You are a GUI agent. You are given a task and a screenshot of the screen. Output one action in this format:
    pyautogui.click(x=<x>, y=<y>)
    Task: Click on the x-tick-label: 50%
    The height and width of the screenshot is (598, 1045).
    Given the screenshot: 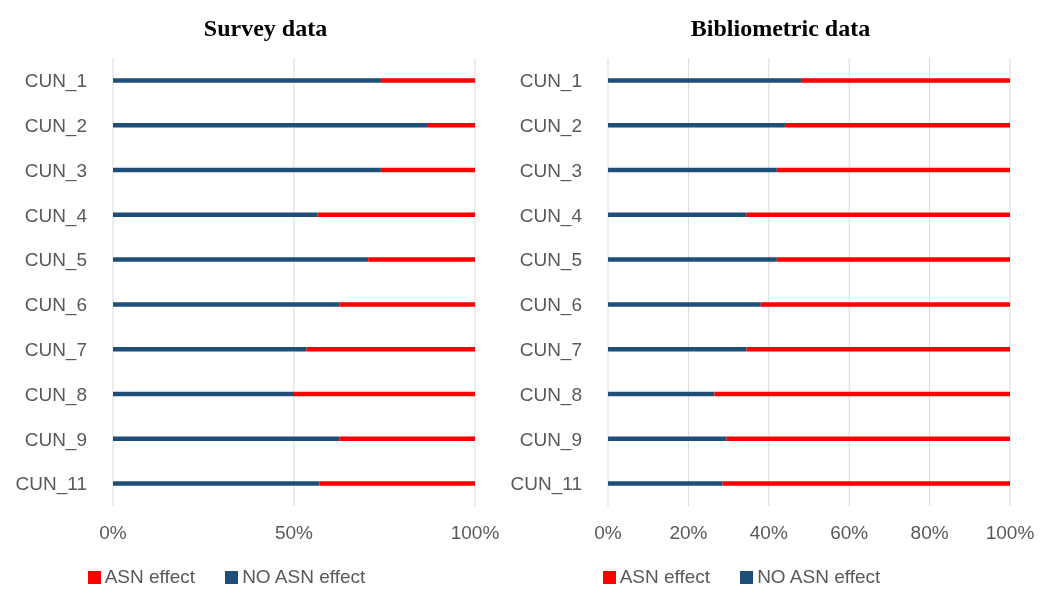 What is the action you would take?
    pyautogui.click(x=294, y=533)
    